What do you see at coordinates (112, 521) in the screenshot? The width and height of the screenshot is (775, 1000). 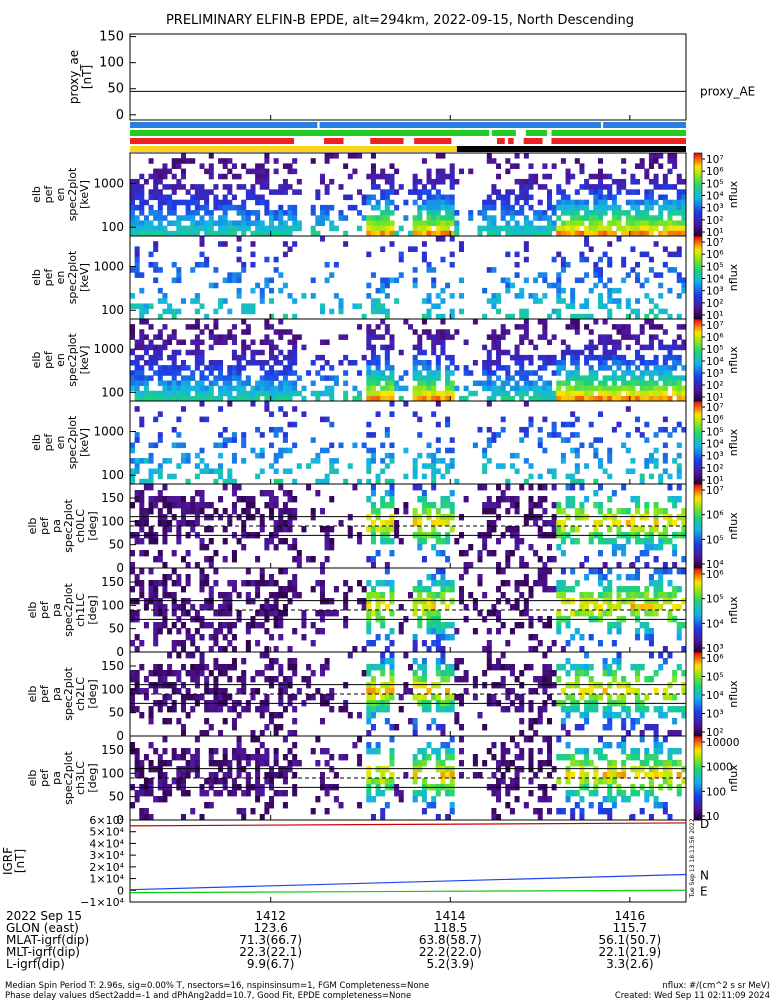 I see `panel-tick-label: 100` at bounding box center [112, 521].